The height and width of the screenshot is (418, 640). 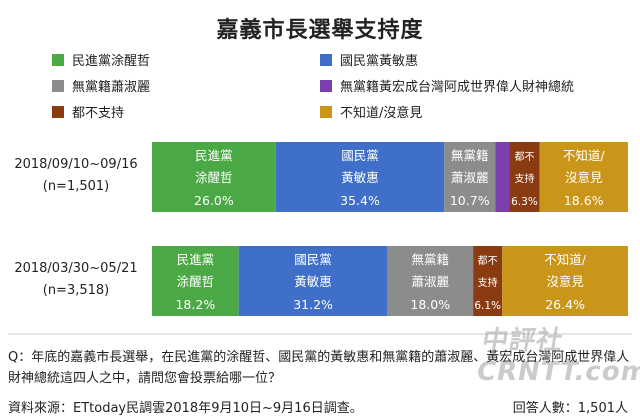 I want to click on legend-label: 民進黨涂醒哲, so click(x=111, y=61).